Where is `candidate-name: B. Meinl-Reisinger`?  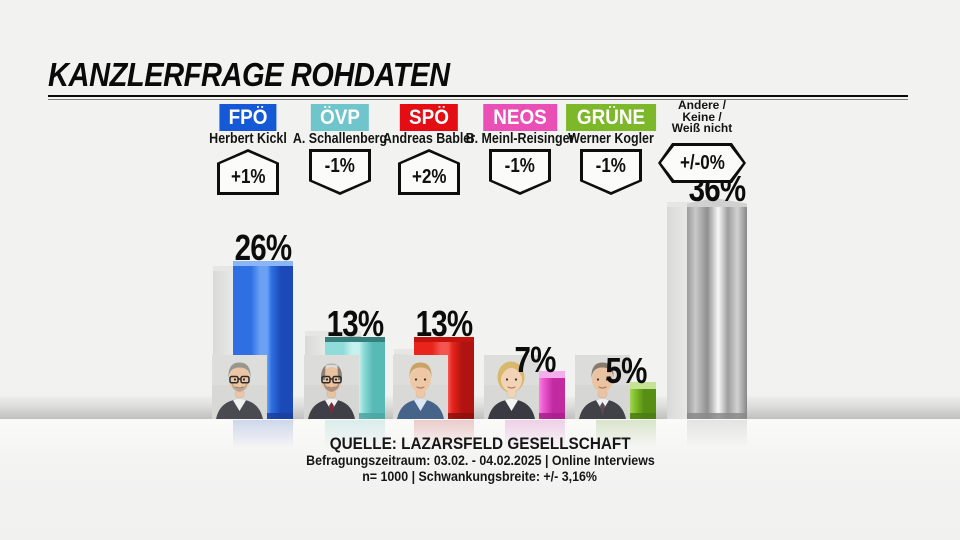
candidate-name: B. Meinl-Reisinger is located at coordinates (520, 139).